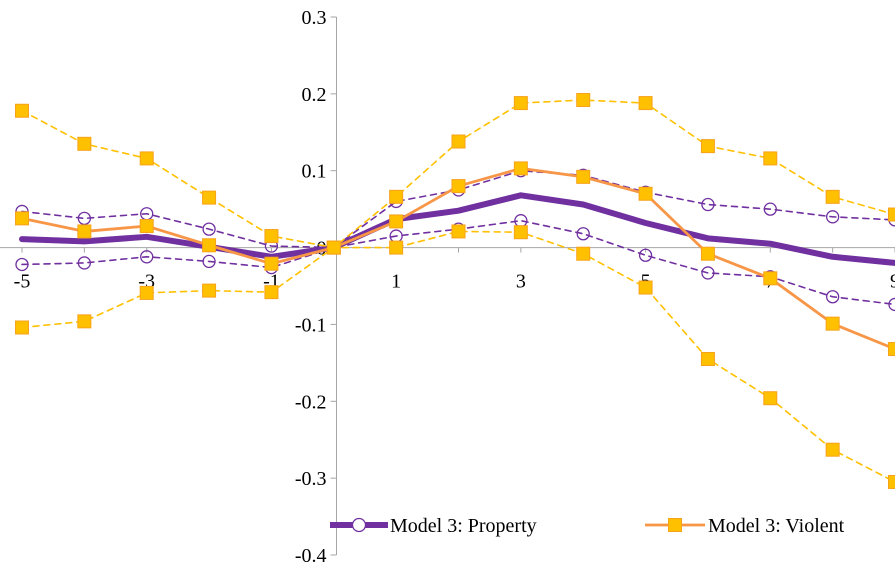 This screenshot has width=895, height=571. I want to click on legend-marker-property, so click(359, 525).